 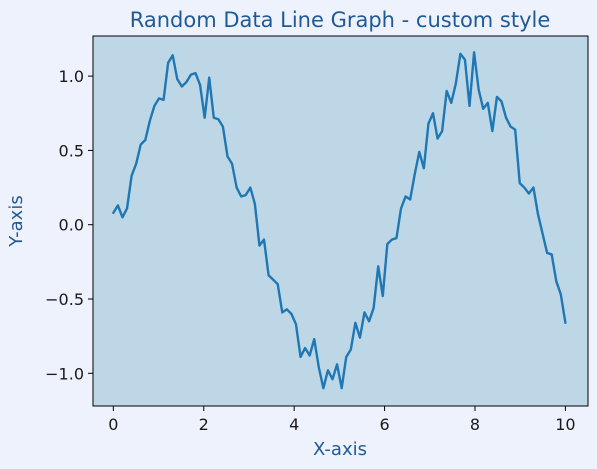 I want to click on y-axis-label: Y-axis, so click(x=16, y=221).